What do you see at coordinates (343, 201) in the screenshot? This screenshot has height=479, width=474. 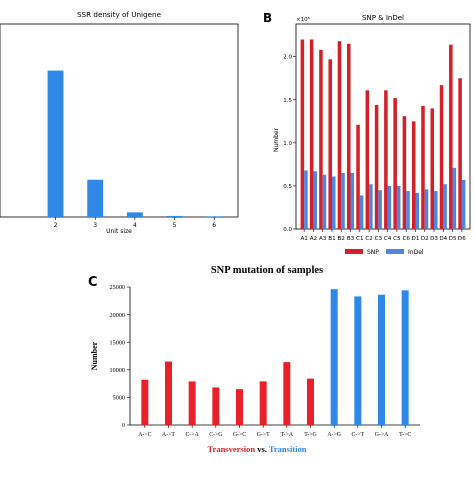 I see `panel-b-bar-indel-B2` at bounding box center [343, 201].